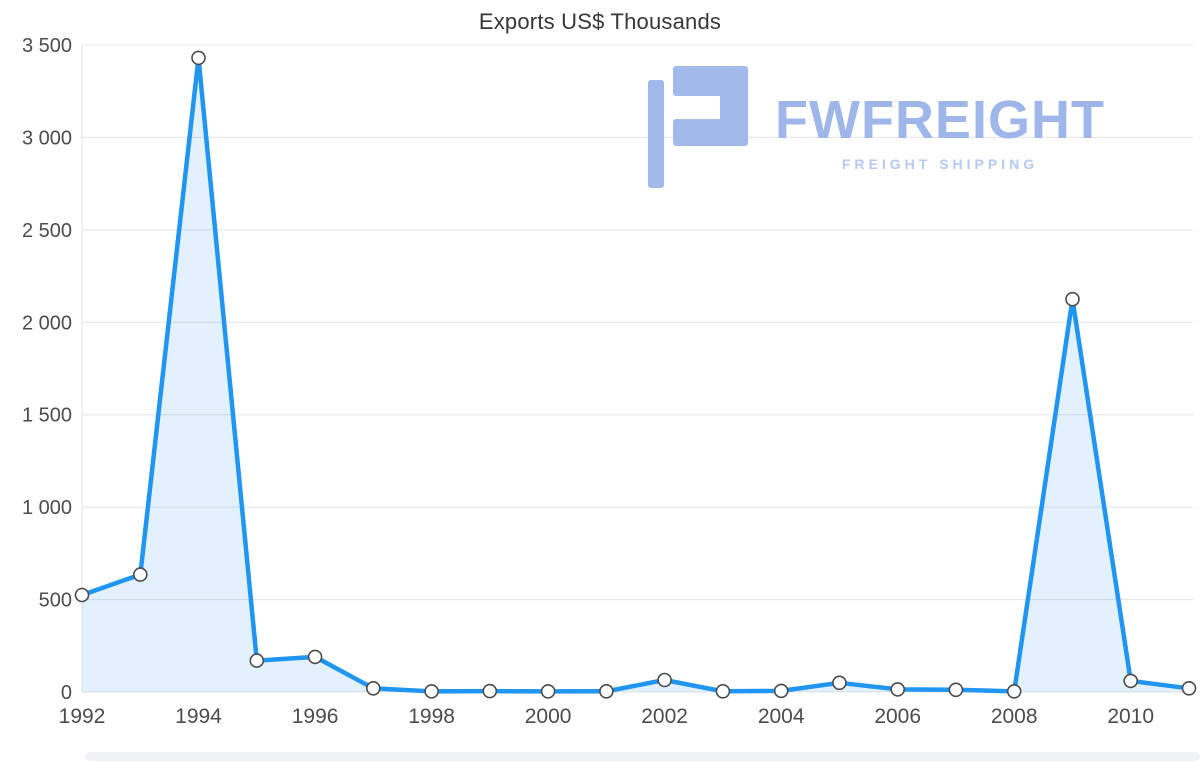 The height and width of the screenshot is (763, 1200). What do you see at coordinates (55, 601) in the screenshot?
I see `y-tick-label: 500` at bounding box center [55, 601].